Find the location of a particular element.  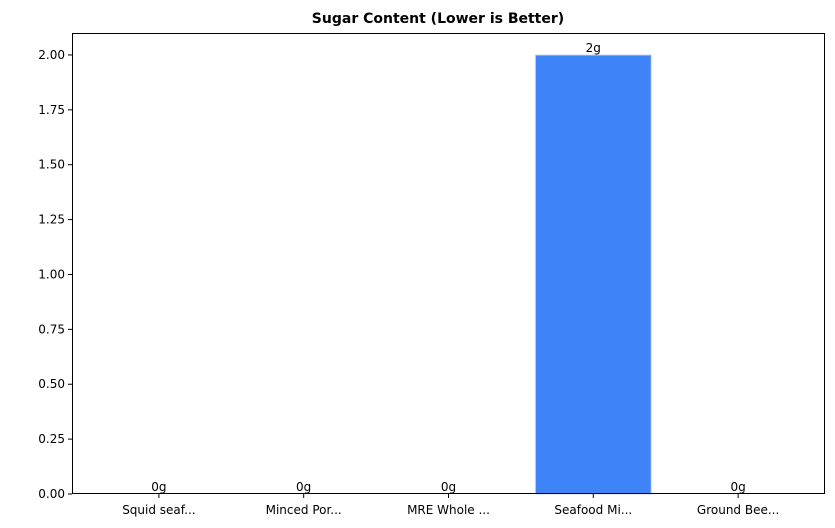

data-label-4: 0g is located at coordinates (737, 487).